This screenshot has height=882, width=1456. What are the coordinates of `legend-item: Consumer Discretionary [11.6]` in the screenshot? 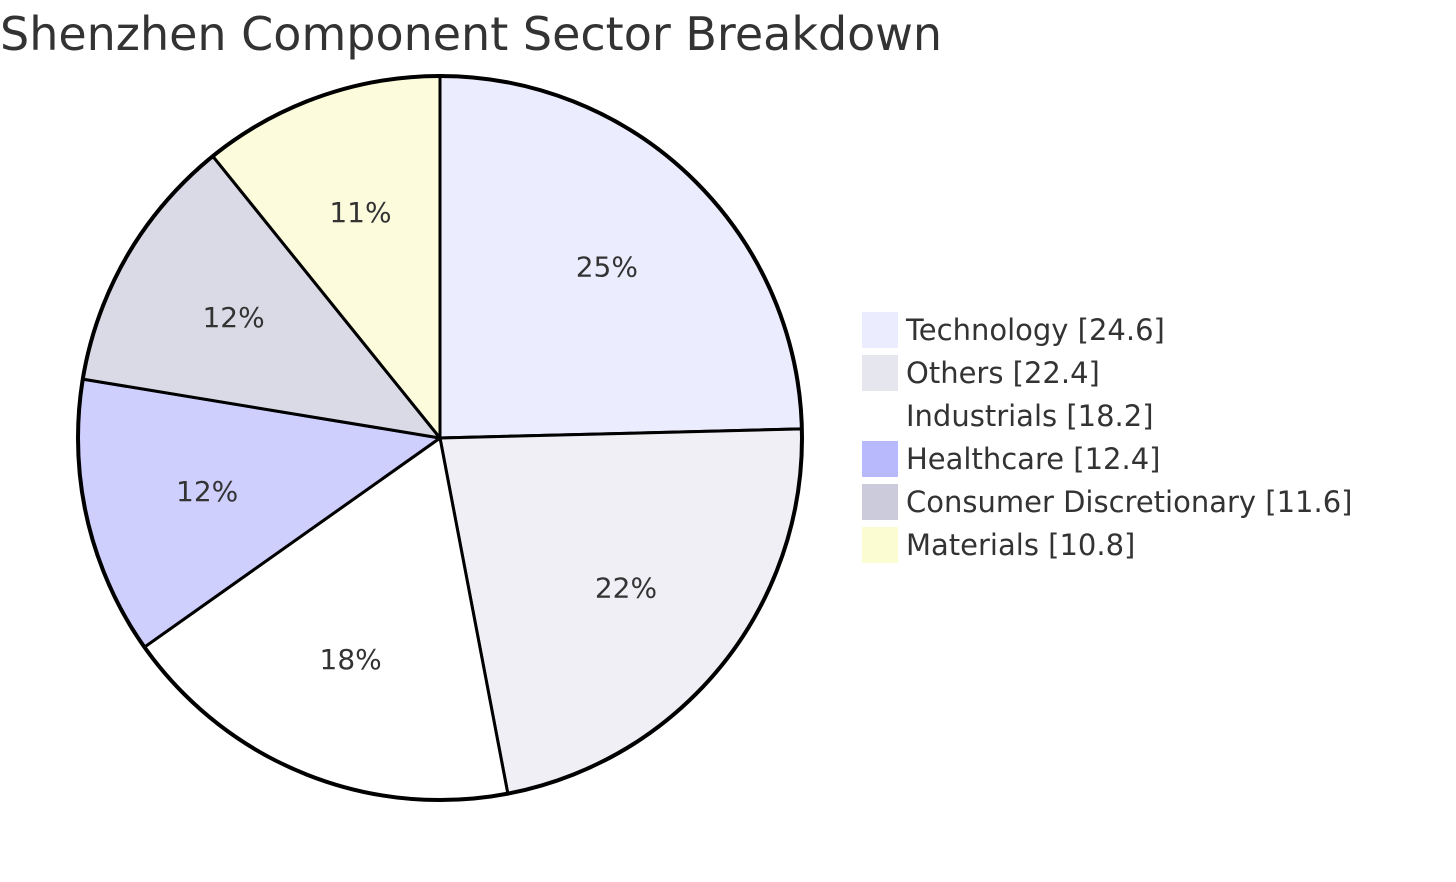 It's located at (1107, 501).